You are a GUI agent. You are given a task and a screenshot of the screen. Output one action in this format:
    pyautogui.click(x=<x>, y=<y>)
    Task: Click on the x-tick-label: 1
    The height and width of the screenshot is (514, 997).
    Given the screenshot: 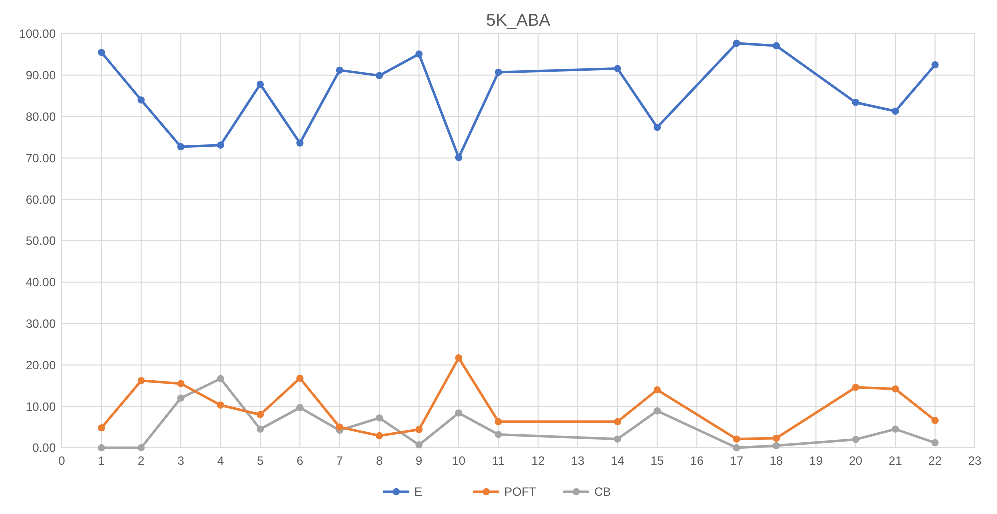 What is the action you would take?
    pyautogui.click(x=102, y=461)
    